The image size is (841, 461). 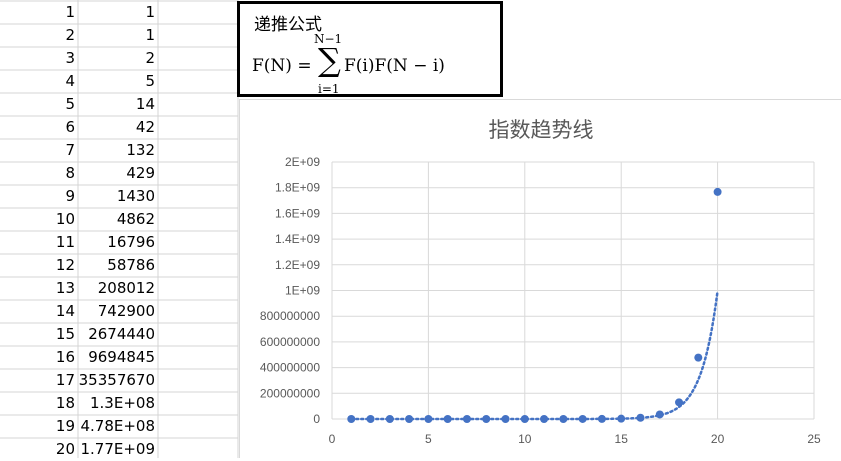 I want to click on y-tick-label: 1.4E+09, so click(x=297, y=239).